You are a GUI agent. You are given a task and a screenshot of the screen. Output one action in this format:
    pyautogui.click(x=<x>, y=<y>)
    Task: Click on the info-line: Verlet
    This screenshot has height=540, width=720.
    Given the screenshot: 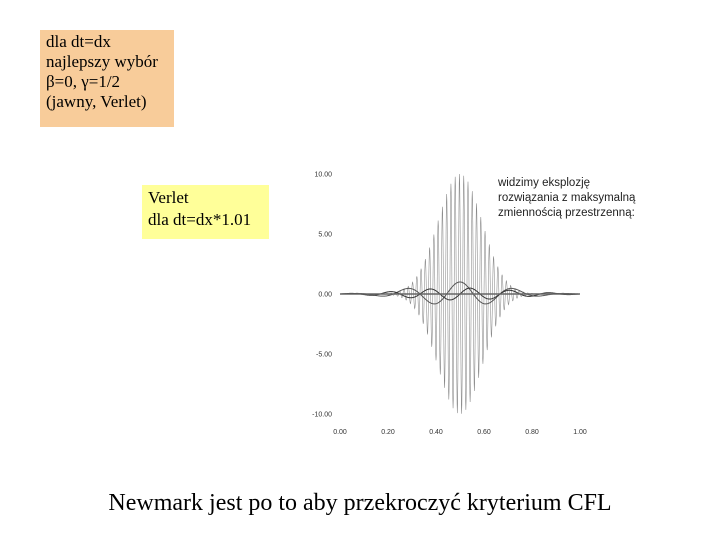 What is the action you would take?
    pyautogui.click(x=168, y=197)
    